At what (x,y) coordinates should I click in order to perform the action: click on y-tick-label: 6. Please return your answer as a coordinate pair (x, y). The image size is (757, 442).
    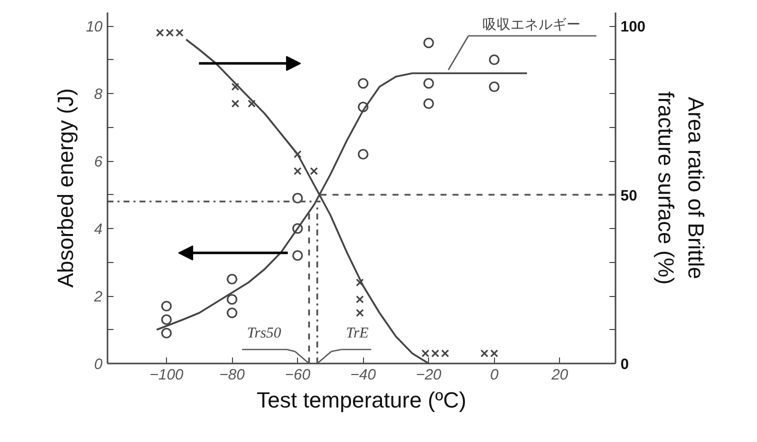
    Looking at the image, I should click on (99, 162).